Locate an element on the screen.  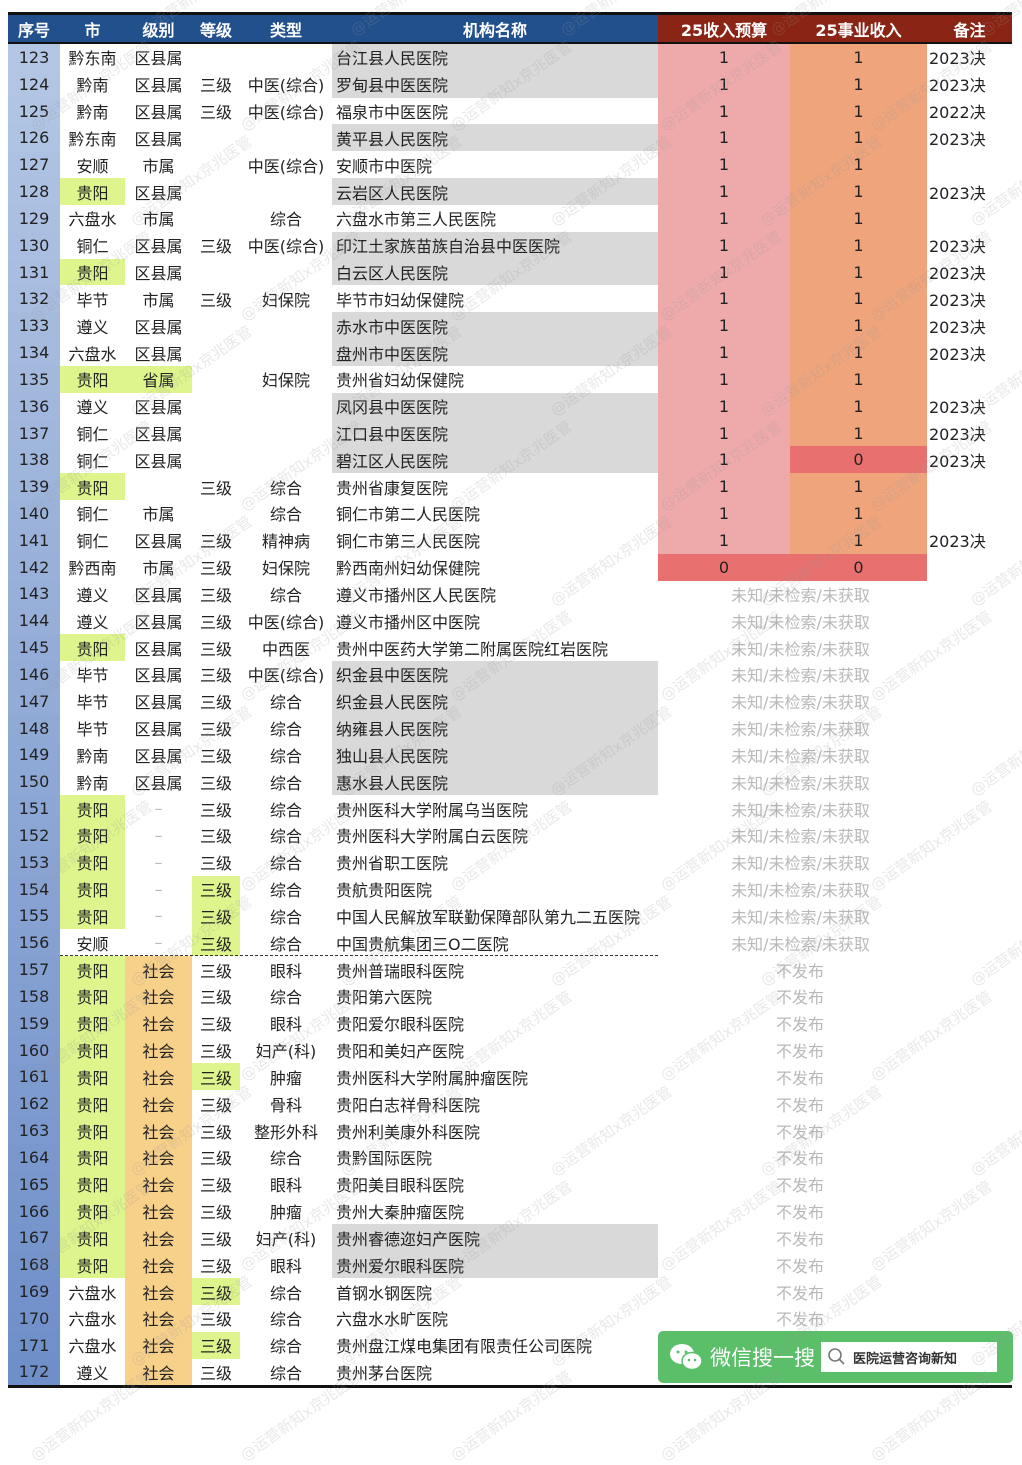
wechat-search-banner: 微信搜一搜 医院运营咨询新知 is located at coordinates (835, 1357).